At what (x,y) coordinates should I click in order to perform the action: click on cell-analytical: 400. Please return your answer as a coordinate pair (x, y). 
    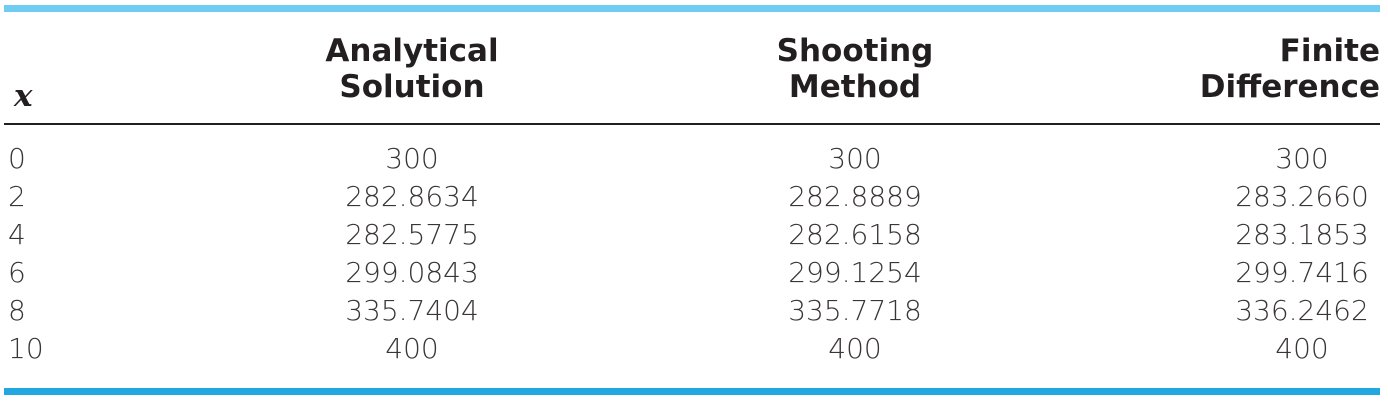
    Looking at the image, I should click on (412, 348).